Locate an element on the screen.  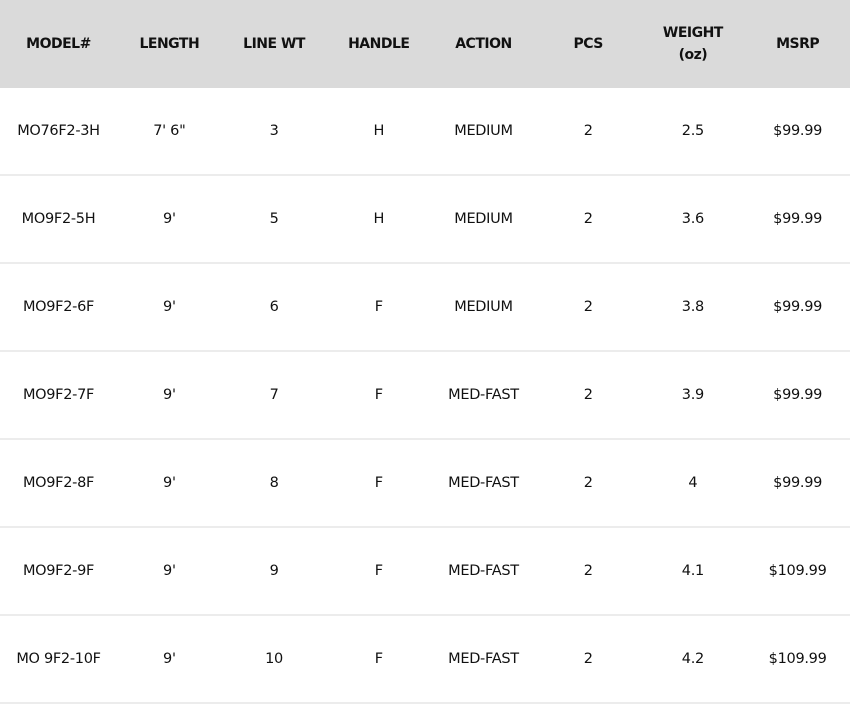
cell-line-wt: 10 is located at coordinates (274, 659).